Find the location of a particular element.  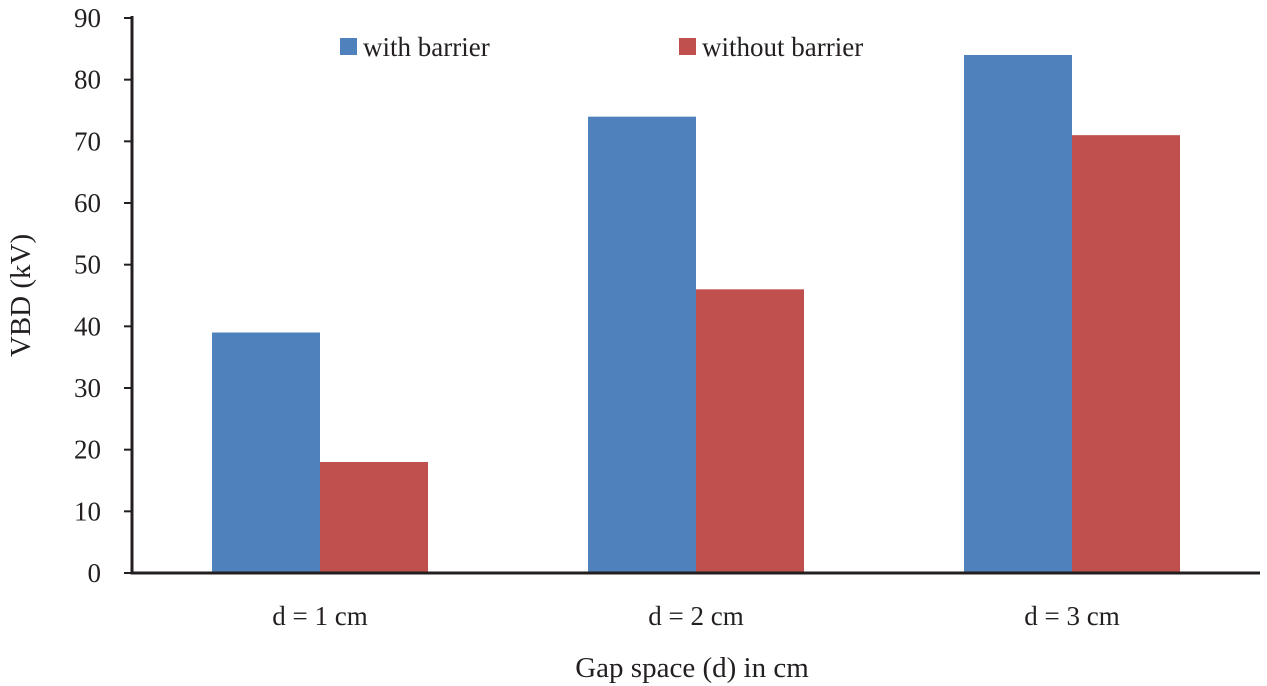

x-category-label-d-2-cm: d = 2 cm is located at coordinates (695, 616).